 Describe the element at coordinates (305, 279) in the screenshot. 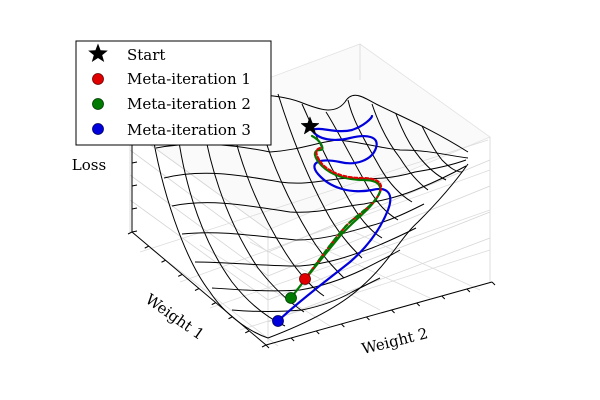

I see `meta-iteration-1-end-marker` at that location.